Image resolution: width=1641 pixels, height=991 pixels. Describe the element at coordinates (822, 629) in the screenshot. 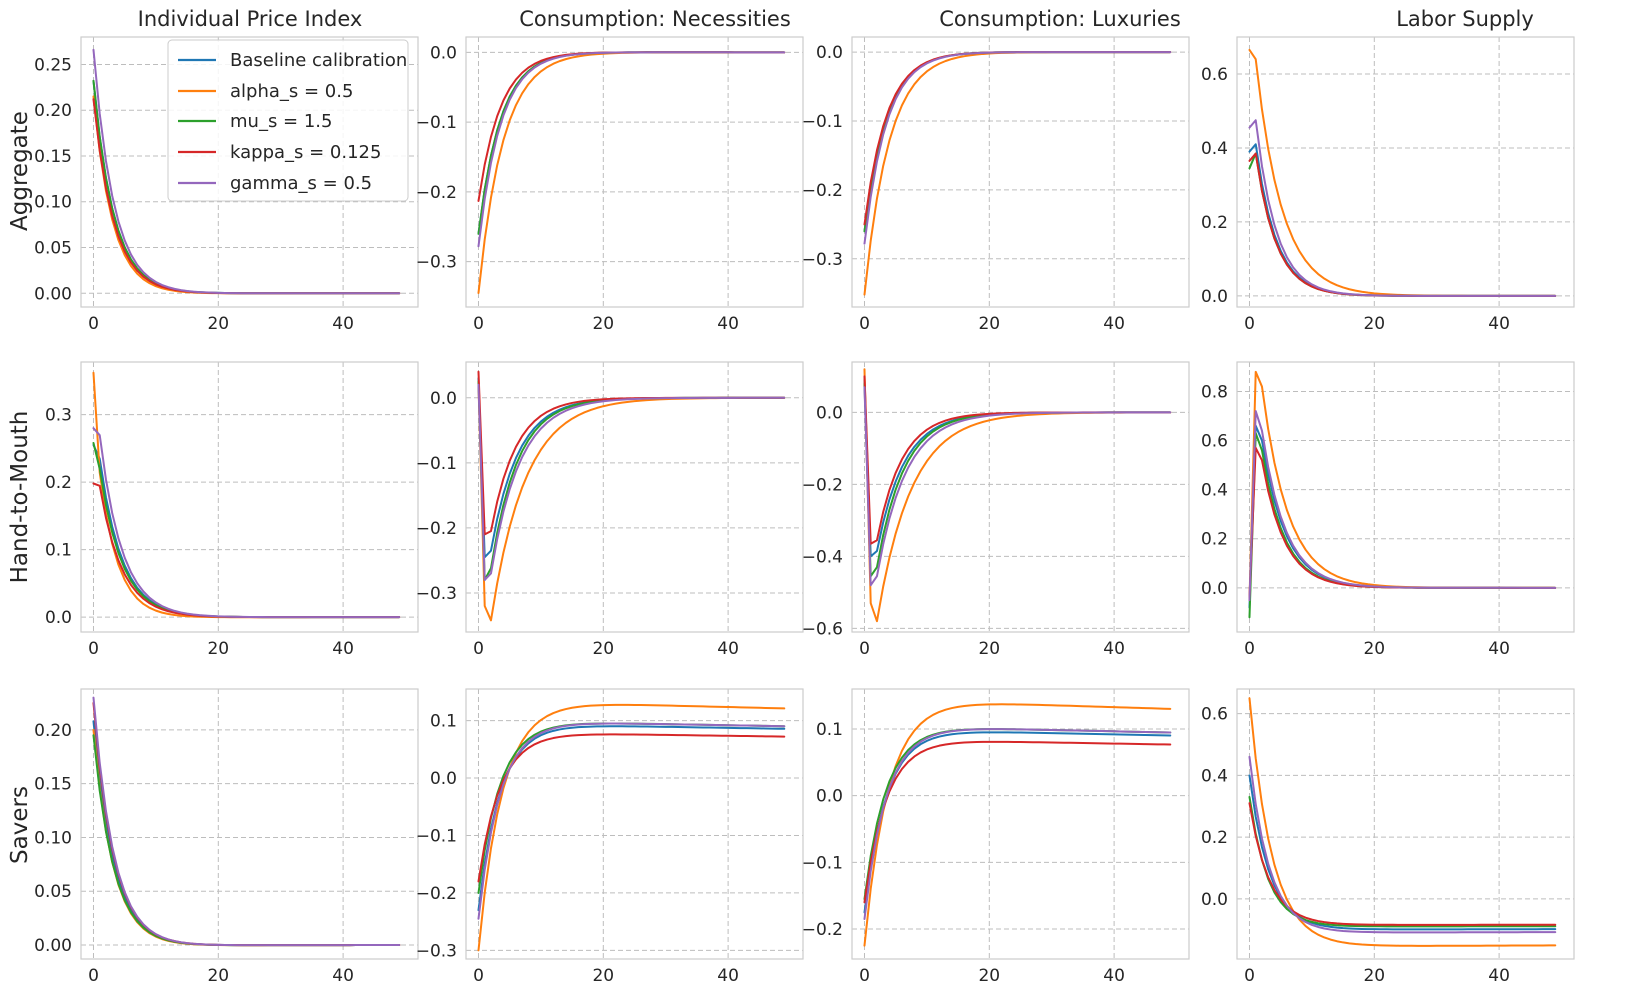

I see `y-tick-label: −0.6` at that location.